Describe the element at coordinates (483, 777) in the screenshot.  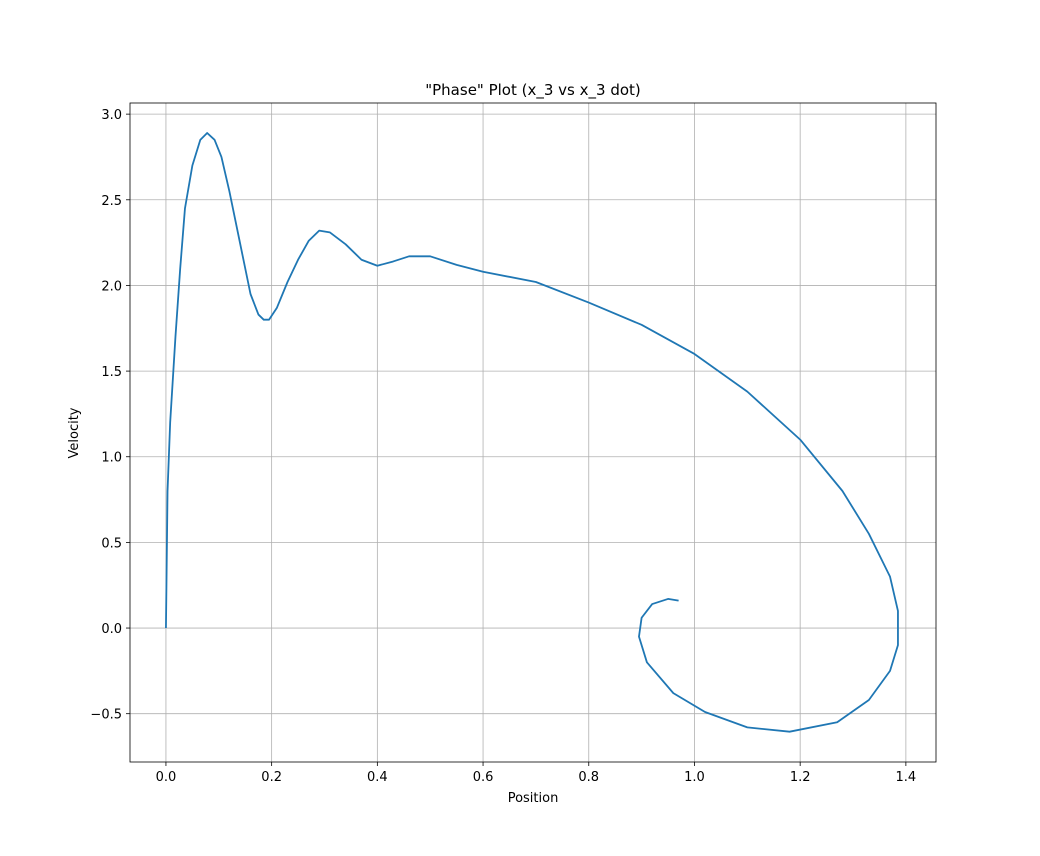
I see `x-tick-label: 0.6` at that location.